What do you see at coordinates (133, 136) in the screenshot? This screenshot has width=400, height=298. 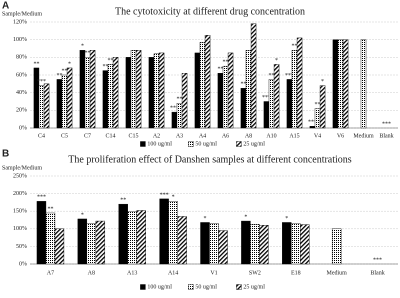 I see `x-tick-label: C15` at bounding box center [133, 136].